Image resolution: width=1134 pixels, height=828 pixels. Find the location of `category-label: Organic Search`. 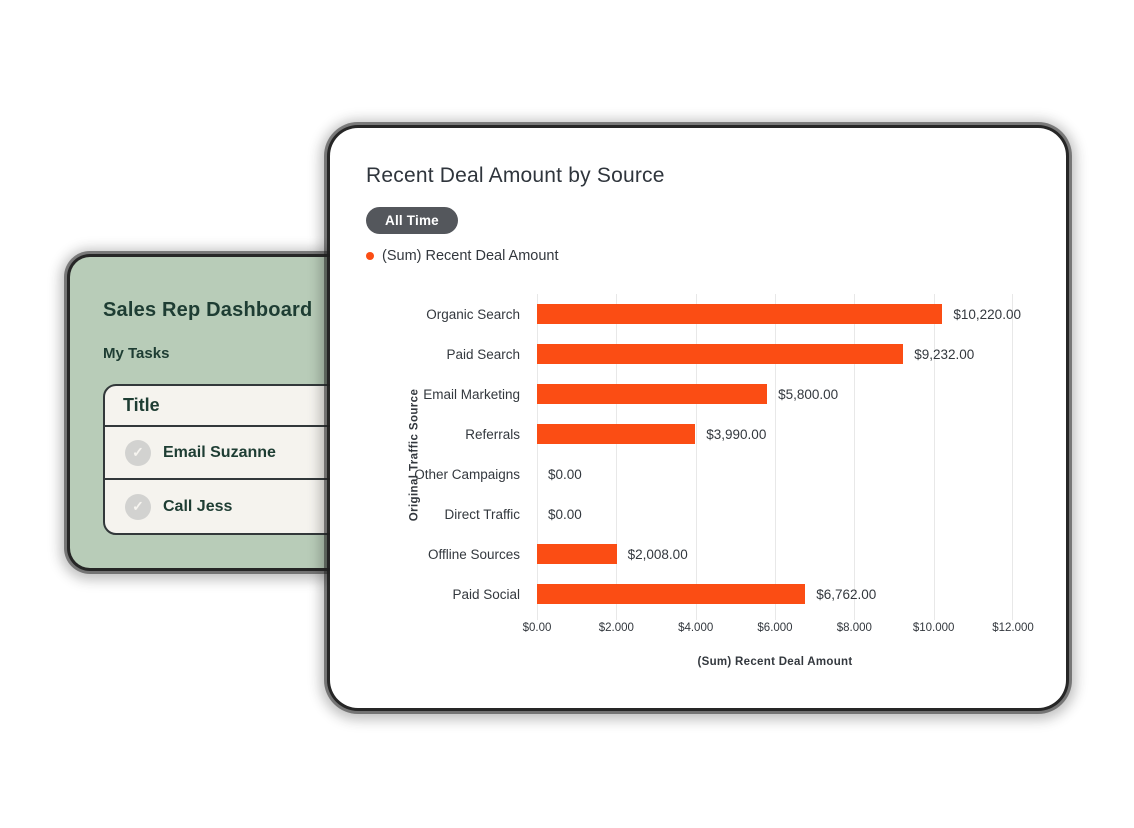

category-label: Organic Search is located at coordinates (473, 314).